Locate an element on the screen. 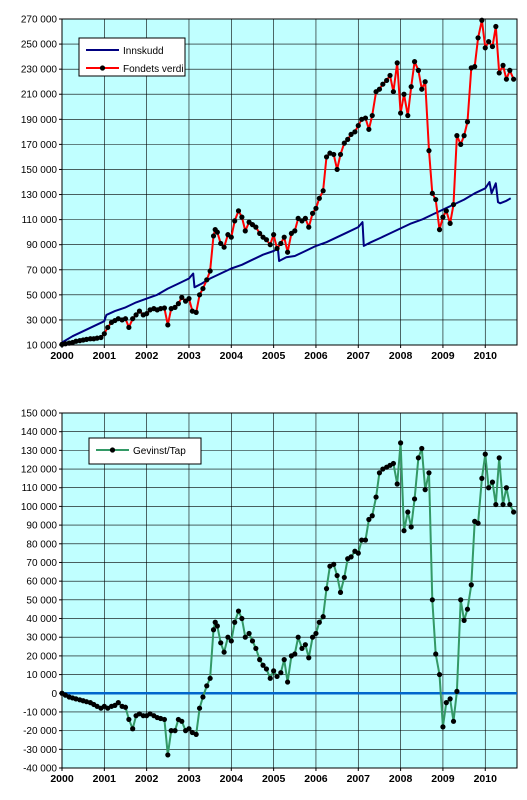 The image size is (527, 800). y-tick-label: 10 000 is located at coordinates (41, 675).